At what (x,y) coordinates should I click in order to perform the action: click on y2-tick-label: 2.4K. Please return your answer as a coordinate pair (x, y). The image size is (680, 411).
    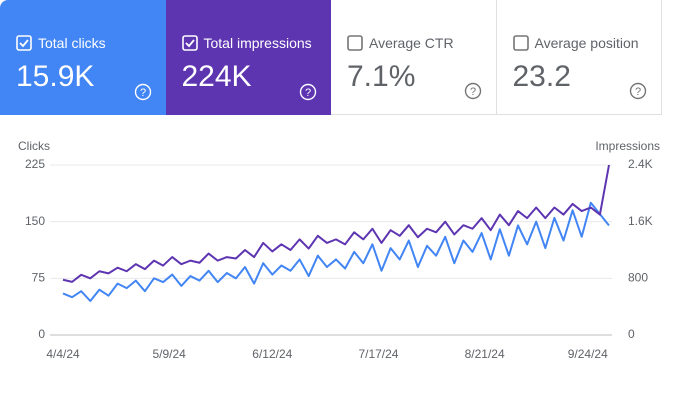
    Looking at the image, I should click on (640, 164).